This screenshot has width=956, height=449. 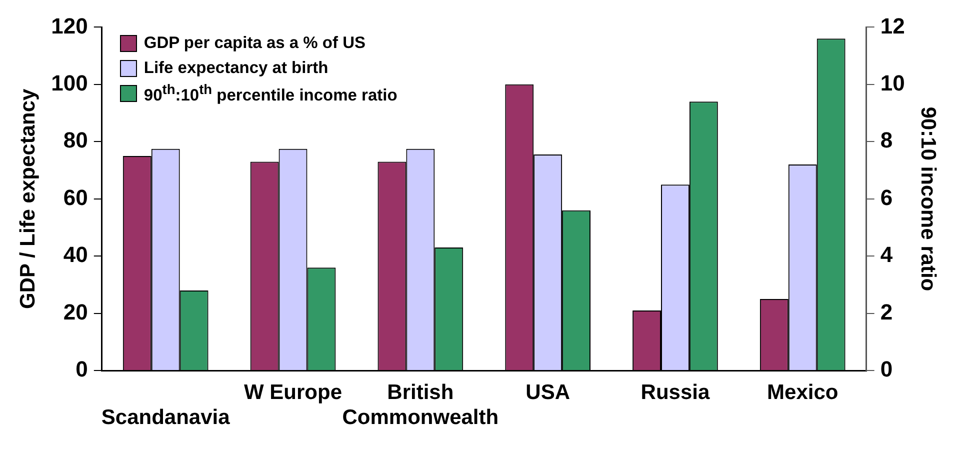 What do you see at coordinates (69, 25) in the screenshot?
I see `y-tick-label: 120` at bounding box center [69, 25].